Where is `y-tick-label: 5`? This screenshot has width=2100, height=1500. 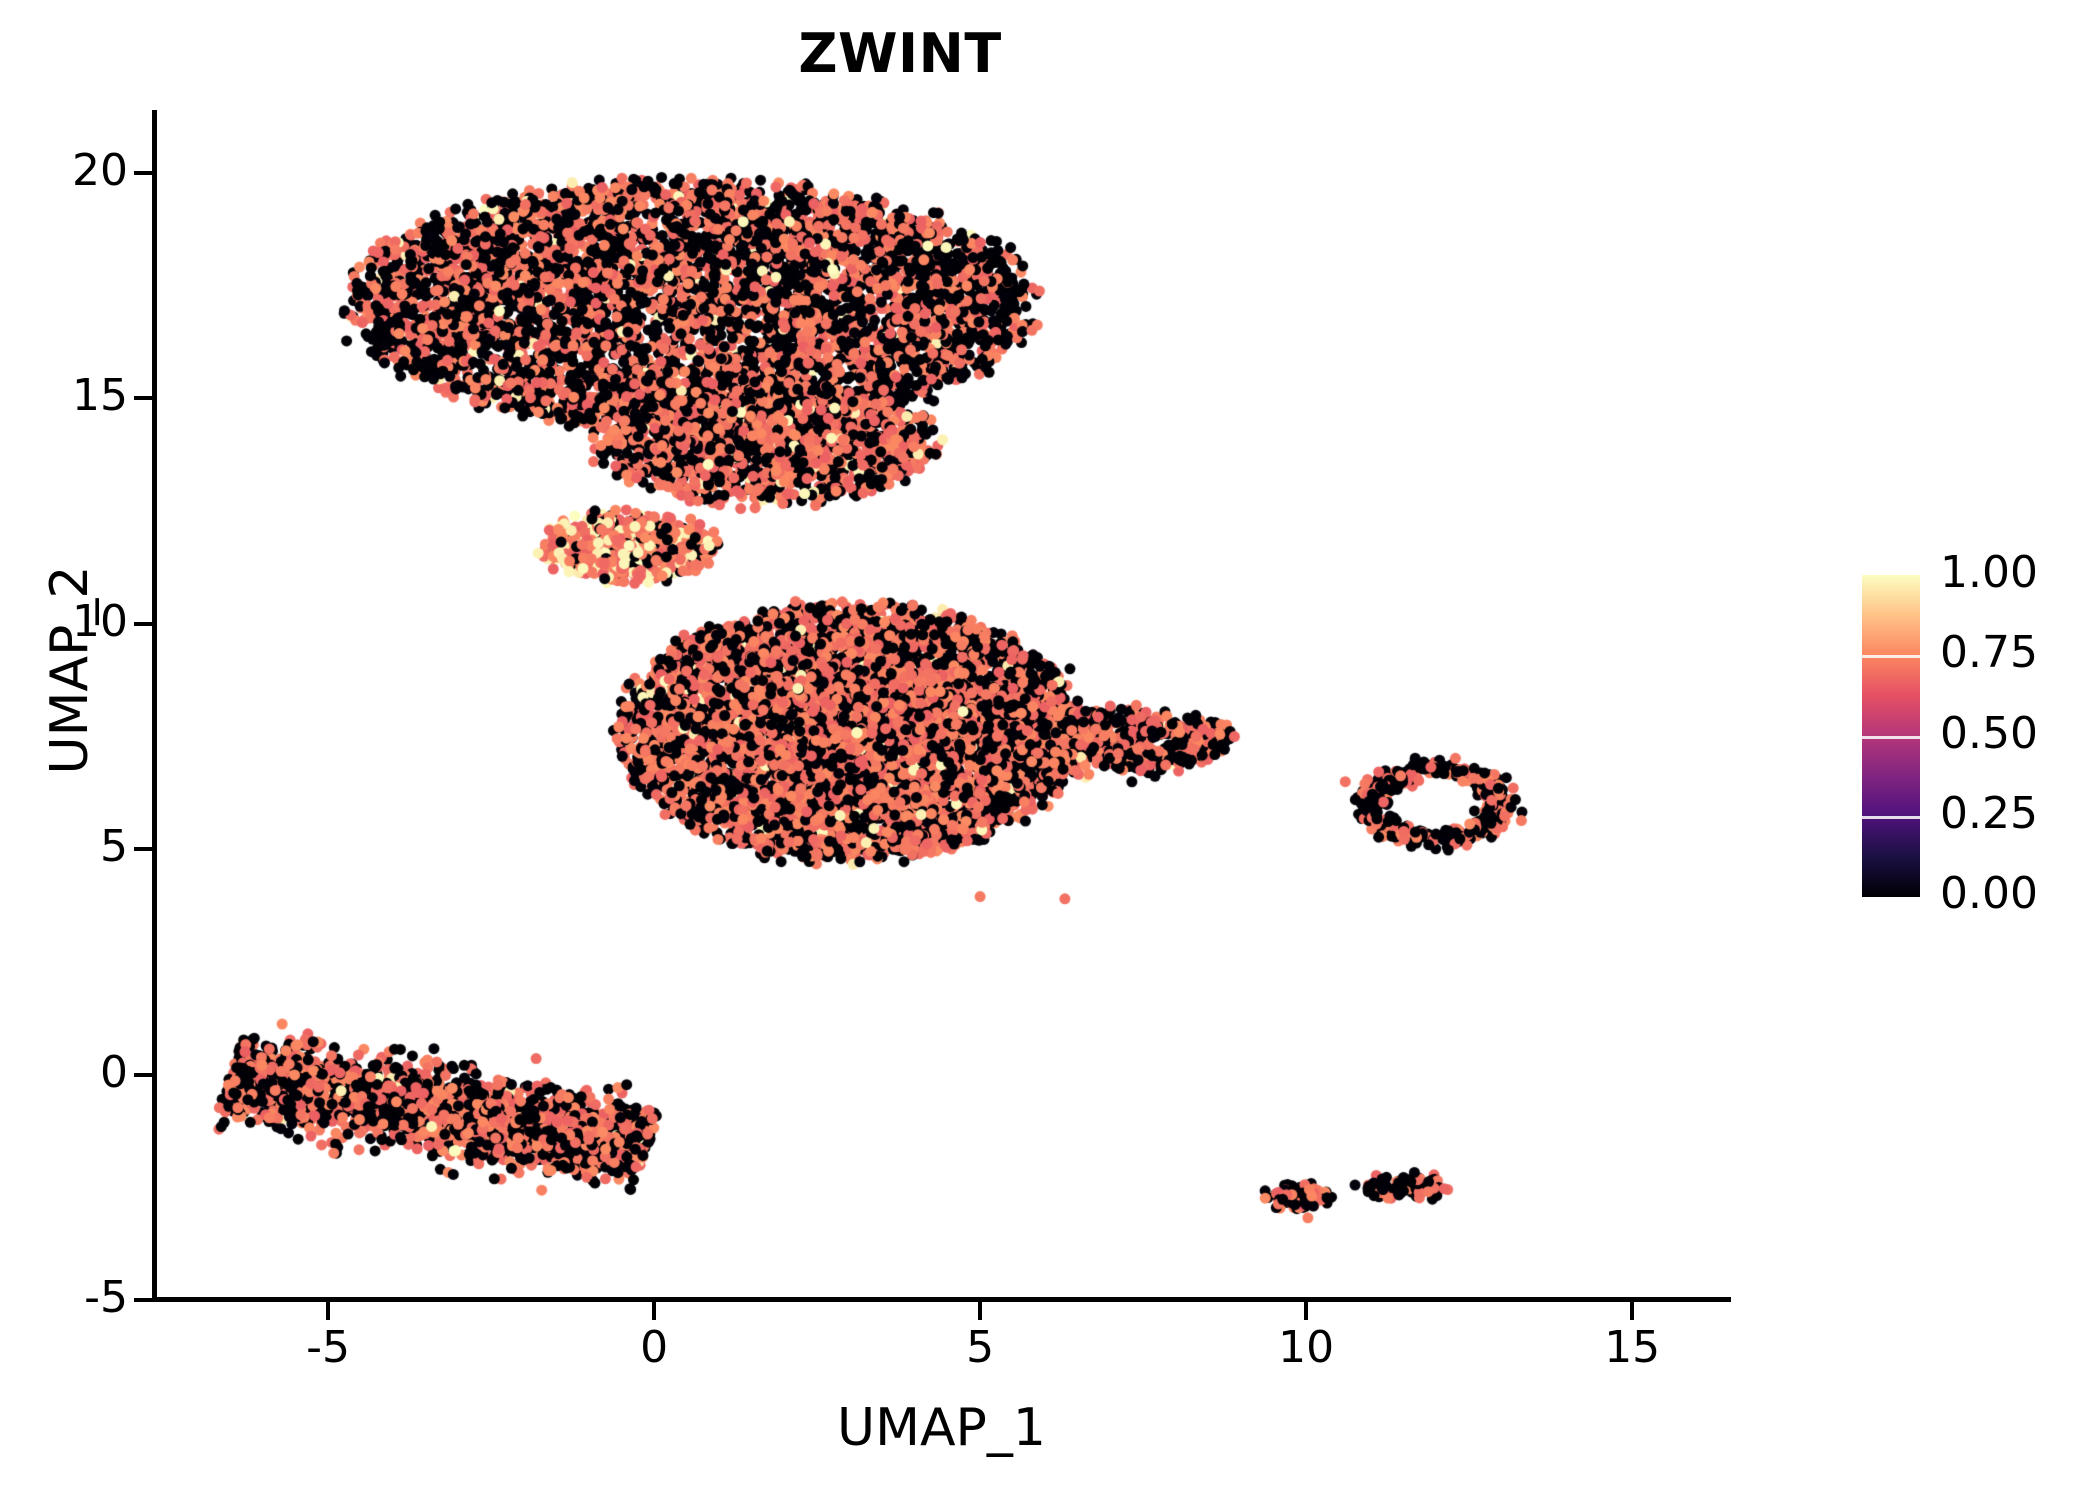
y-tick-label: 5 is located at coordinates (114, 847).